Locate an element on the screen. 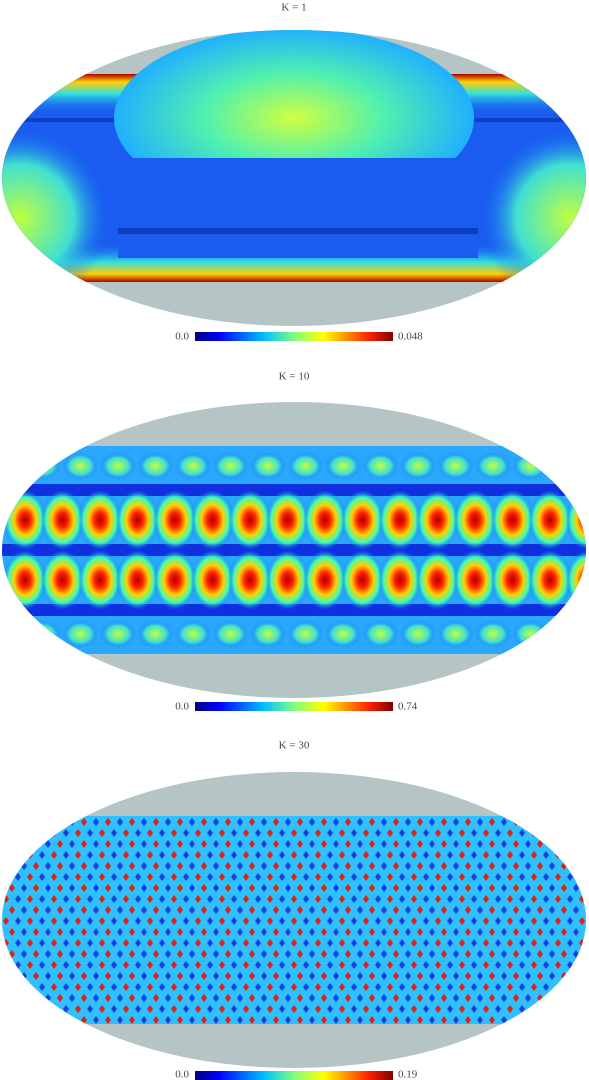  colorbar-max: 0.74 is located at coordinates (408, 707).